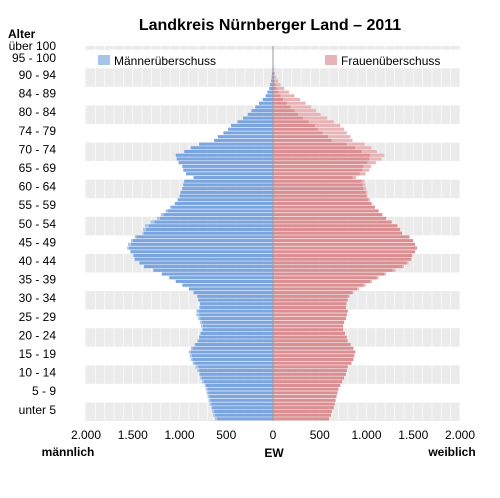  I want to click on legend-swatch-female-surplus, so click(331, 60).